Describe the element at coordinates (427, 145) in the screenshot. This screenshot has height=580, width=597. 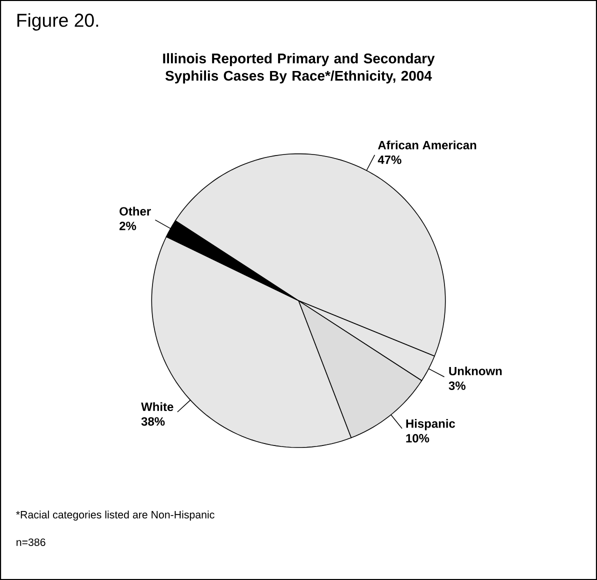
I see `slice-label: African American` at that location.